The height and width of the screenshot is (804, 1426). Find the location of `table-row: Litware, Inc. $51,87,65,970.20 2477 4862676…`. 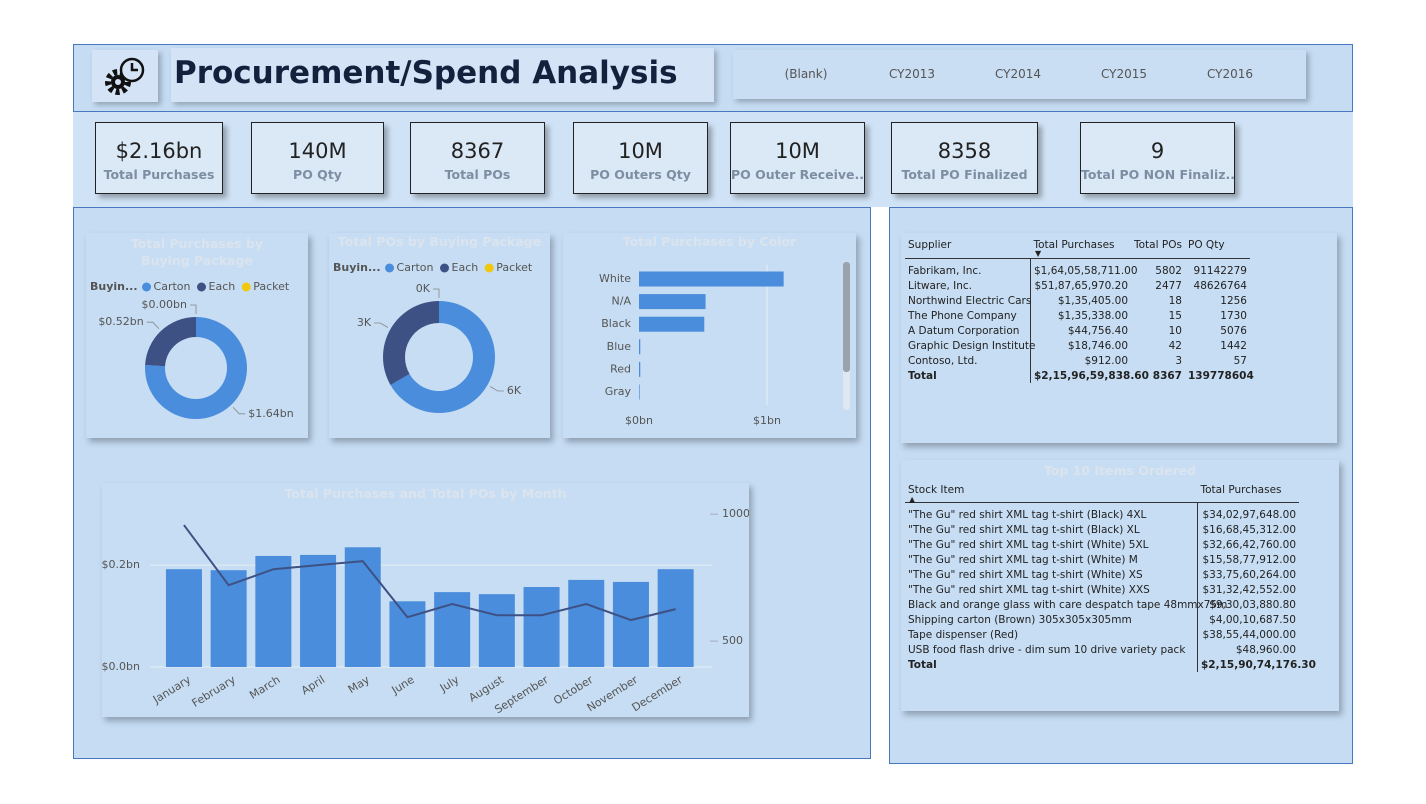

table-row: Litware, Inc. $51,87,65,970.20 2477 4862676… is located at coordinates (1077, 285).